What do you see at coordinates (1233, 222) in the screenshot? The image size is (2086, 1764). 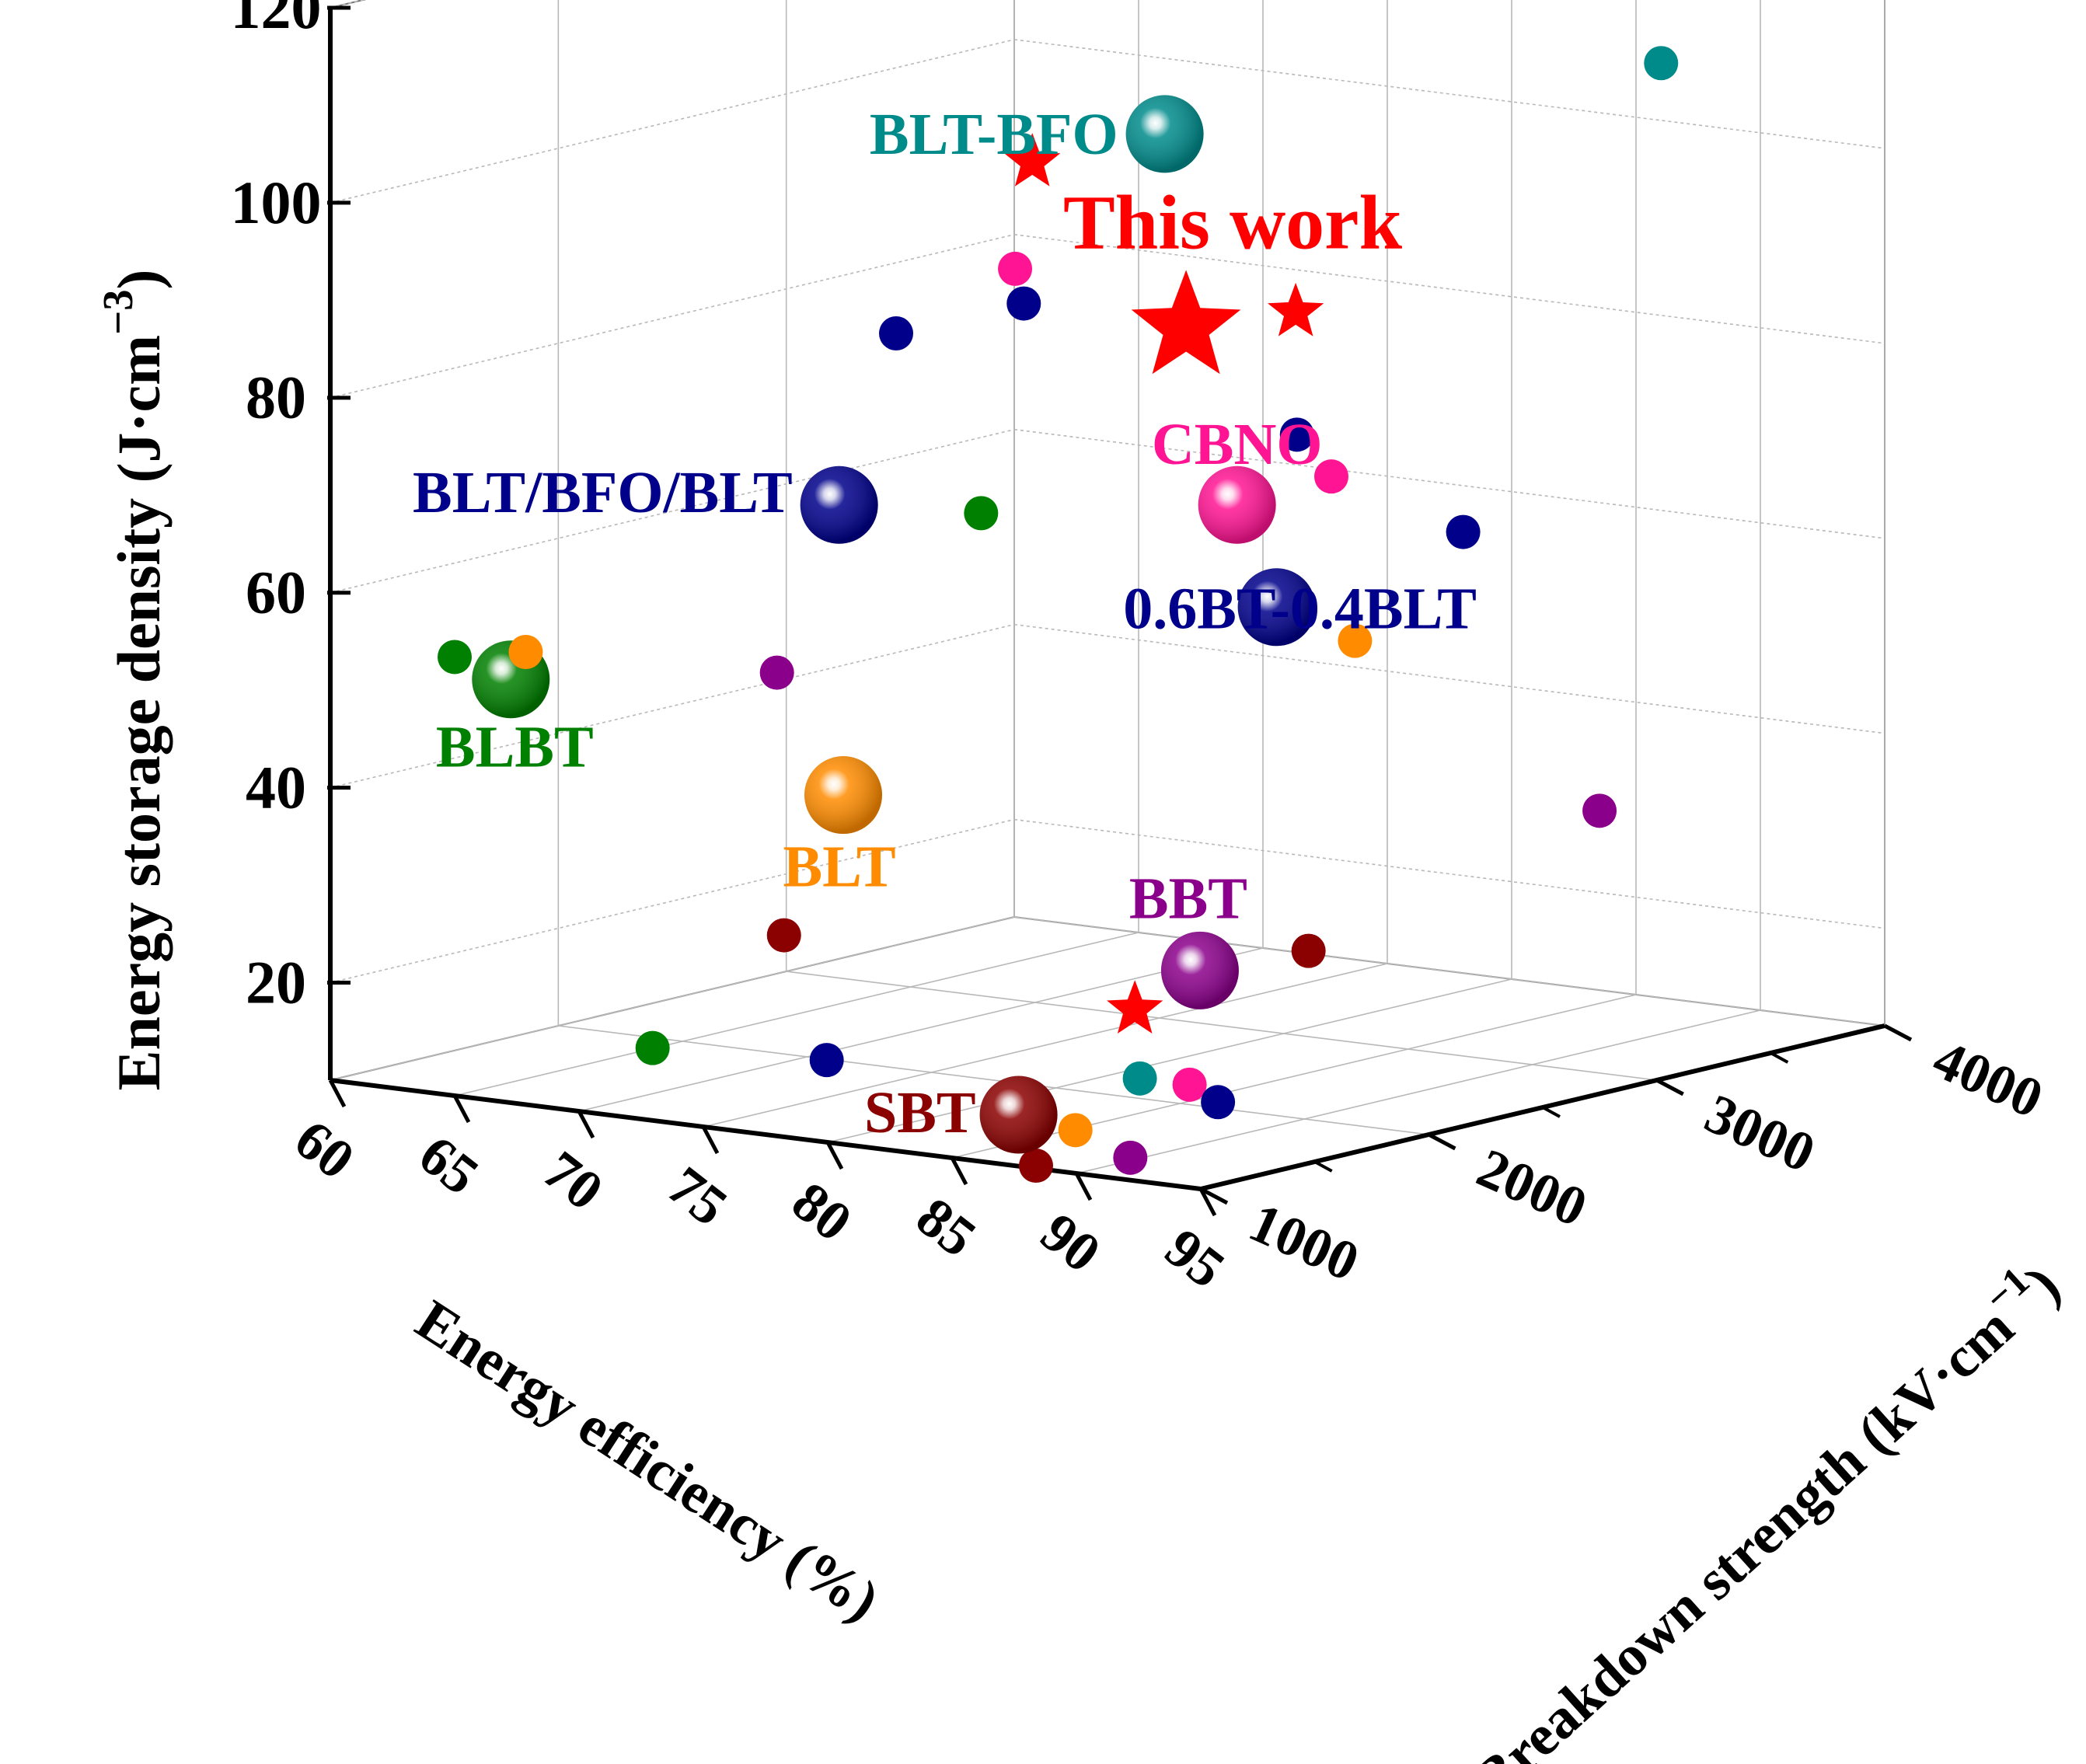 I see `series-label: This work` at bounding box center [1233, 222].